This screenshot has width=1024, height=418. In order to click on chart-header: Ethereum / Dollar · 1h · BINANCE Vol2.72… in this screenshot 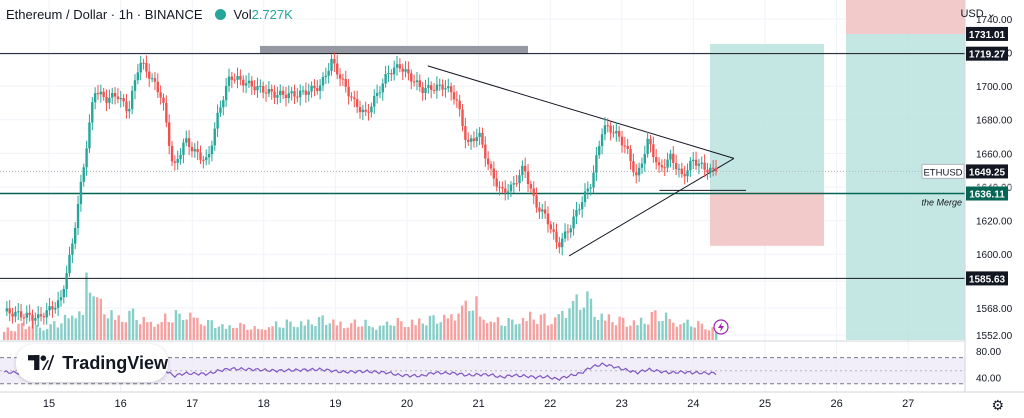, I will do `click(149, 14)`.